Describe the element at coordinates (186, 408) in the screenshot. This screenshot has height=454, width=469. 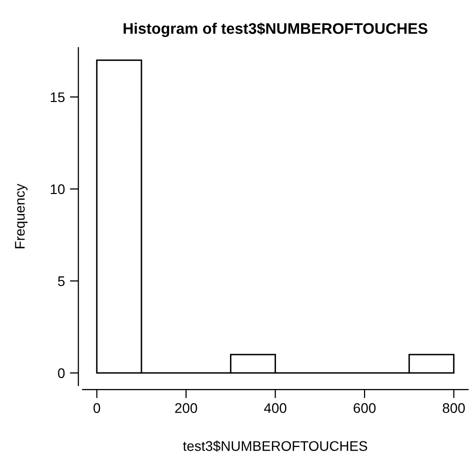
I see `x-tick-label: 200` at that location.